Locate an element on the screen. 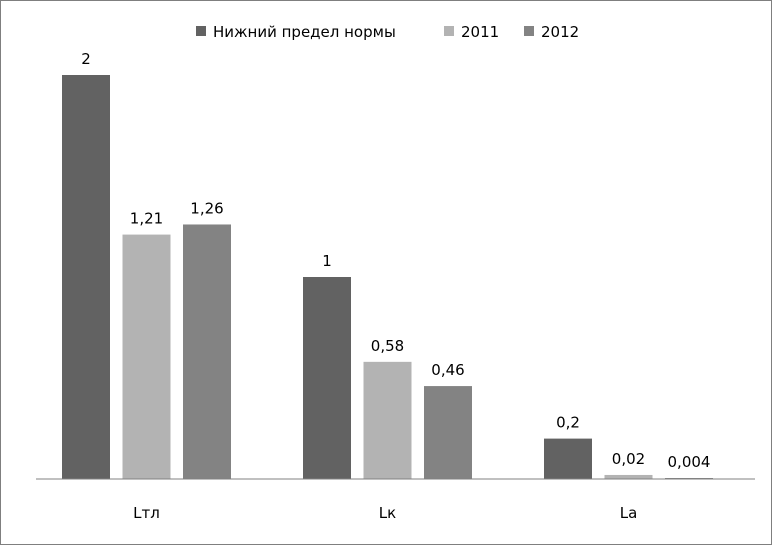 The height and width of the screenshot is (546, 772). legend-label-1: Нижний предел нормы is located at coordinates (304, 32).